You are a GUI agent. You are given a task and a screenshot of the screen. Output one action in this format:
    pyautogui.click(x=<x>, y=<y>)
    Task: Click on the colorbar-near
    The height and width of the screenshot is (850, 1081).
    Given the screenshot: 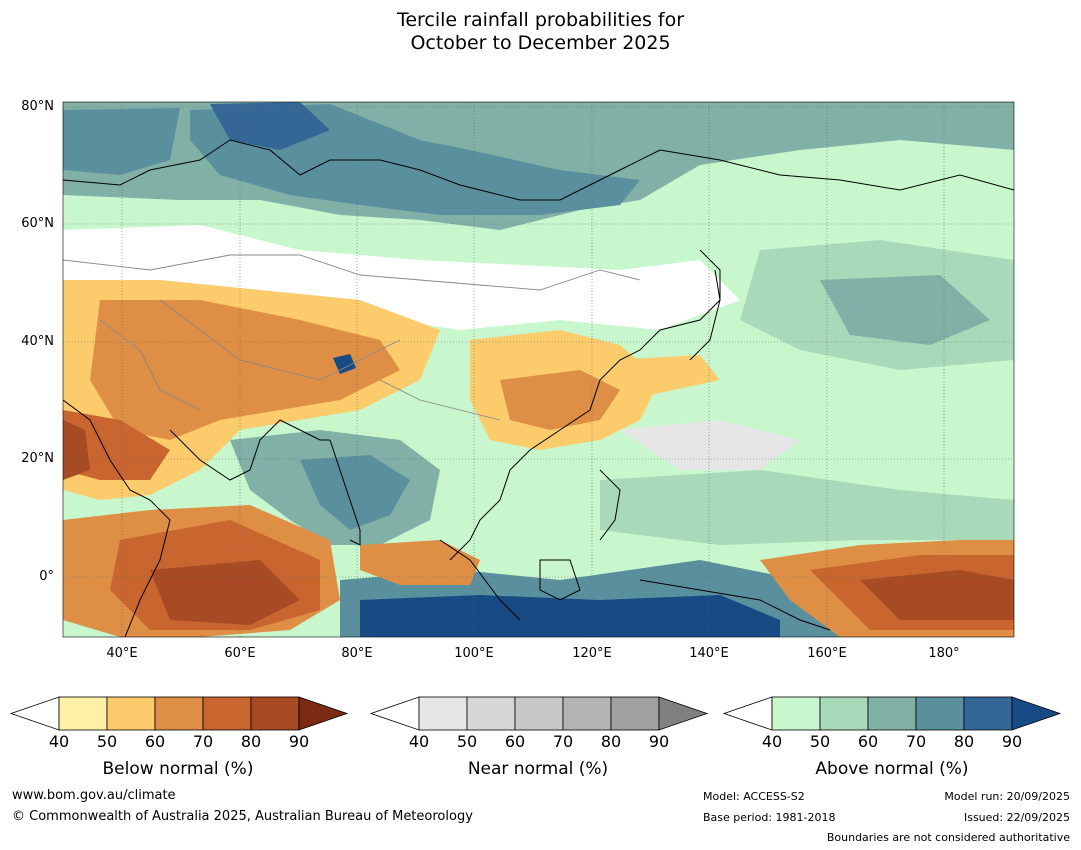 What is the action you would take?
    pyautogui.click(x=539, y=713)
    